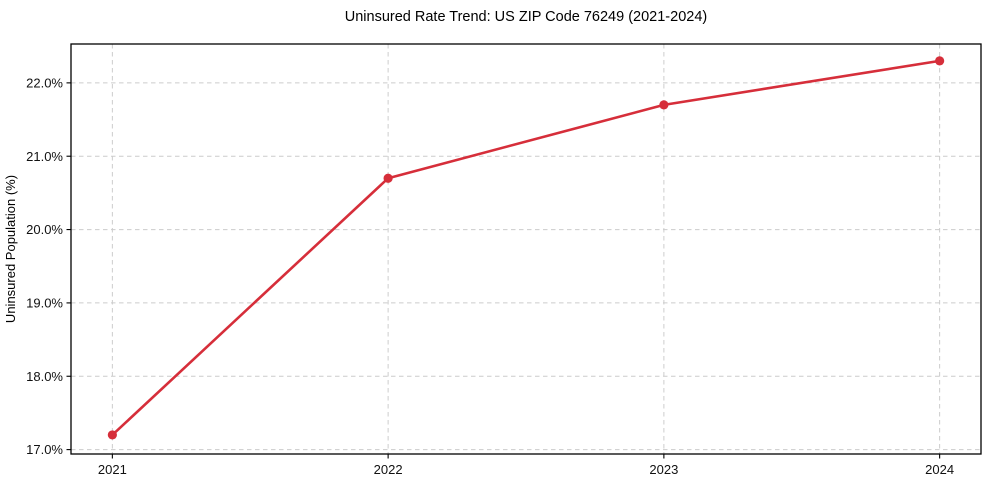 This screenshot has width=989, height=490. I want to click on x-tick-label: 2024, so click(939, 469).